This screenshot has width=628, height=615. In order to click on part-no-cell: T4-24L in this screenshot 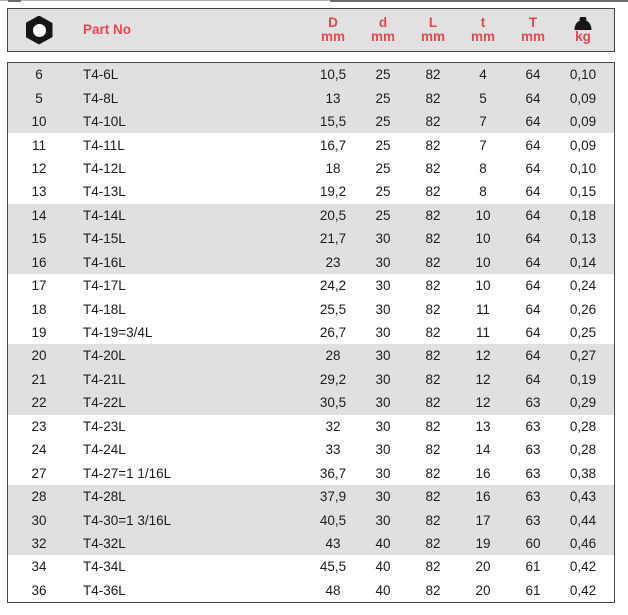, I will do `click(104, 450)`.